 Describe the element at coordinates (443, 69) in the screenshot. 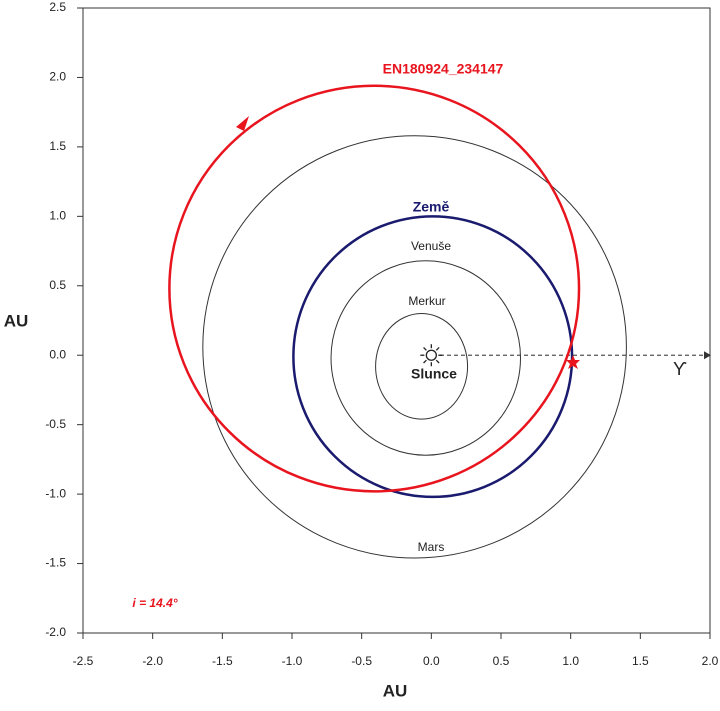

I see `orbit-label: EN180924_234147` at that location.